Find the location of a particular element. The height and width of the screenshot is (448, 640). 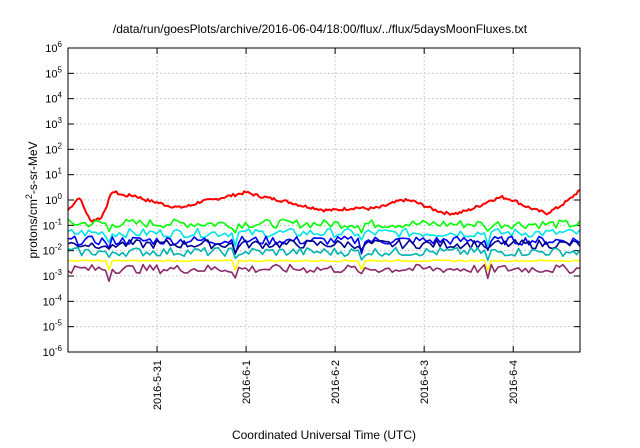

y-tick-label-exp: 1 is located at coordinates (60, 171).